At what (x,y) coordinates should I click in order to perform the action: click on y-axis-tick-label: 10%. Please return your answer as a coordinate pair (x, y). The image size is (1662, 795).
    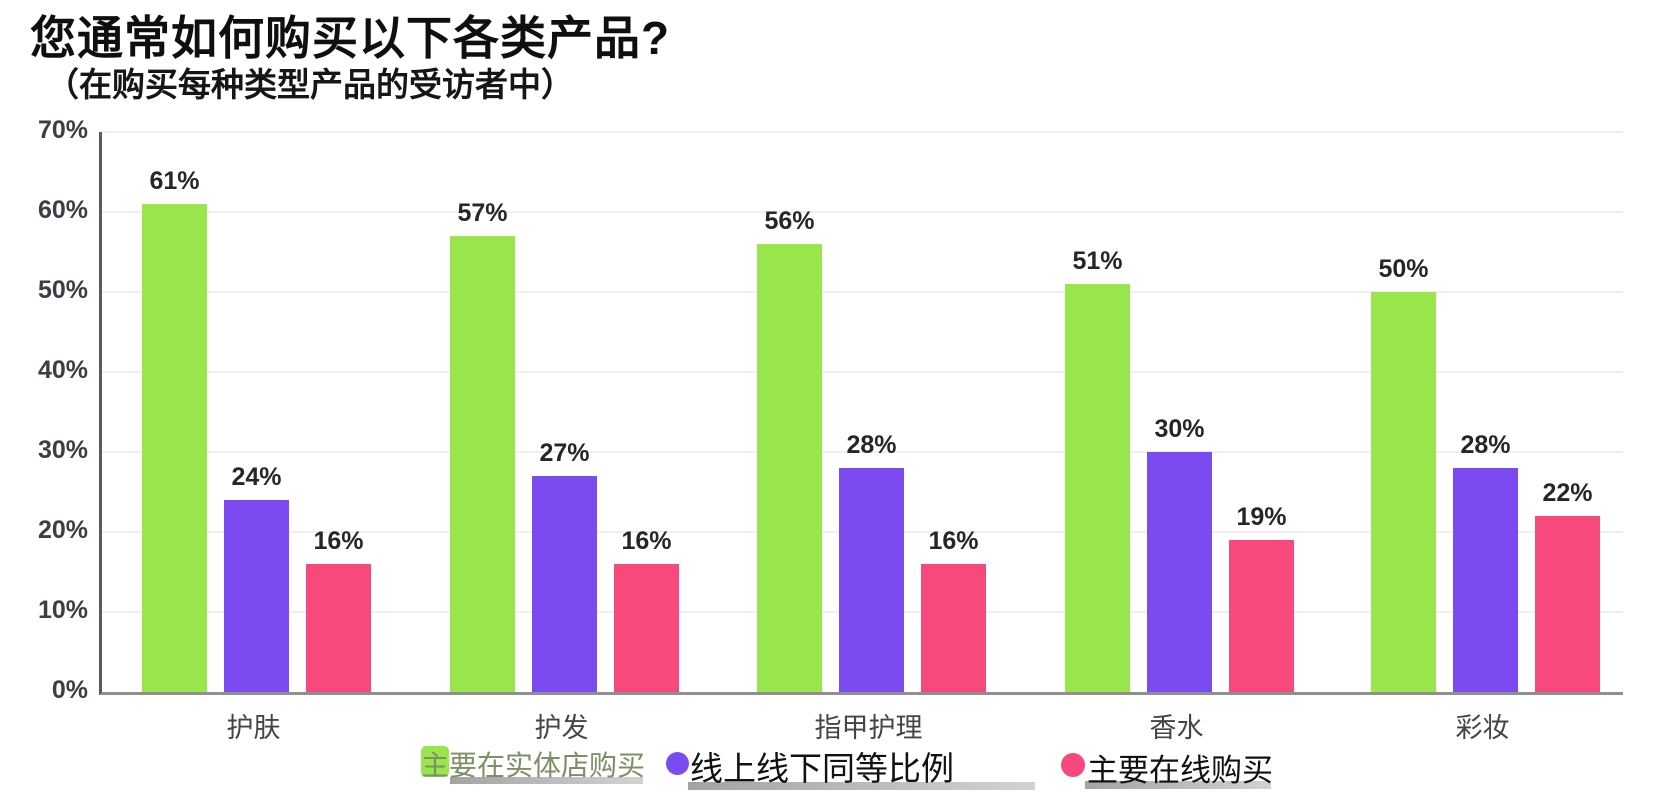
    Looking at the image, I should click on (62, 610).